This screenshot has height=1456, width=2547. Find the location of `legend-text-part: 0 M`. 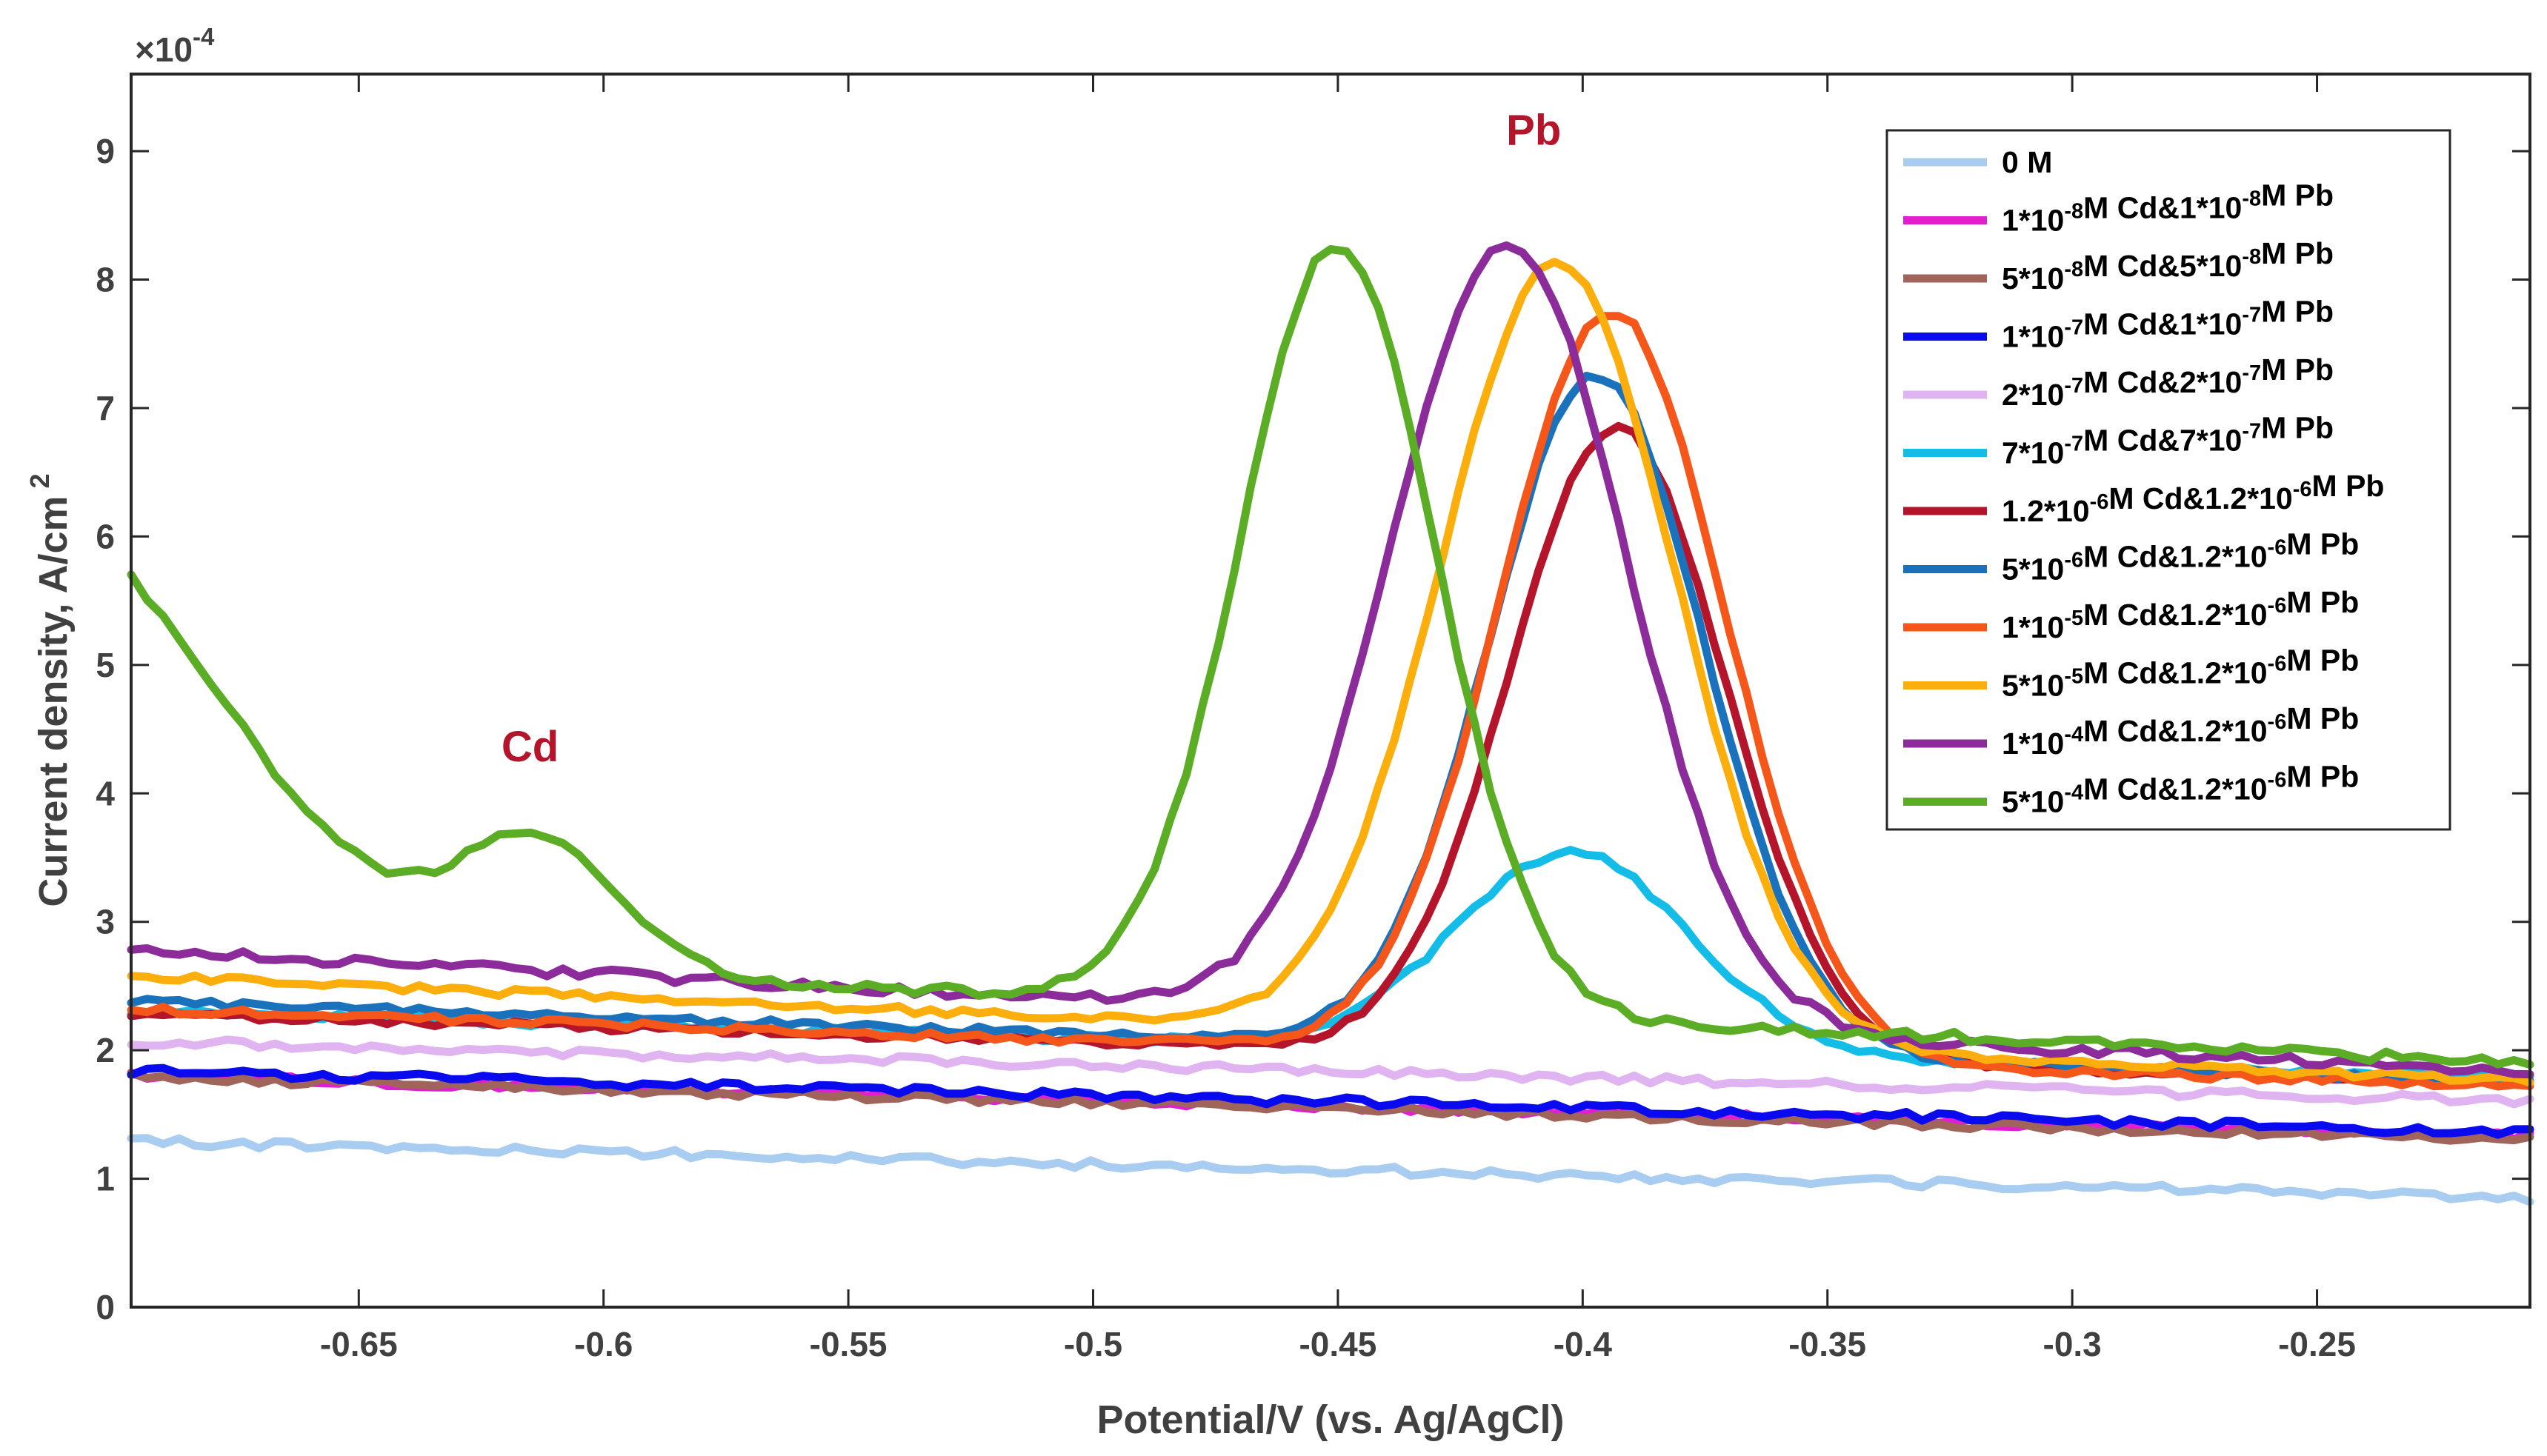

legend-text-part: 0 M is located at coordinates (2027, 162).